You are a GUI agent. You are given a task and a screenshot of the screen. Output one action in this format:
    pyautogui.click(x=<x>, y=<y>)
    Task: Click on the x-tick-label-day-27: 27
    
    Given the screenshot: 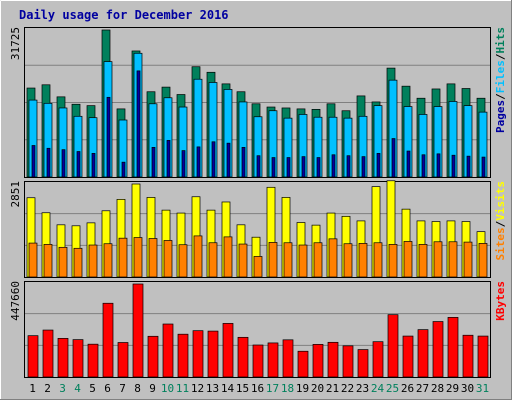 What is the action you would take?
    pyautogui.click(x=422, y=388)
    